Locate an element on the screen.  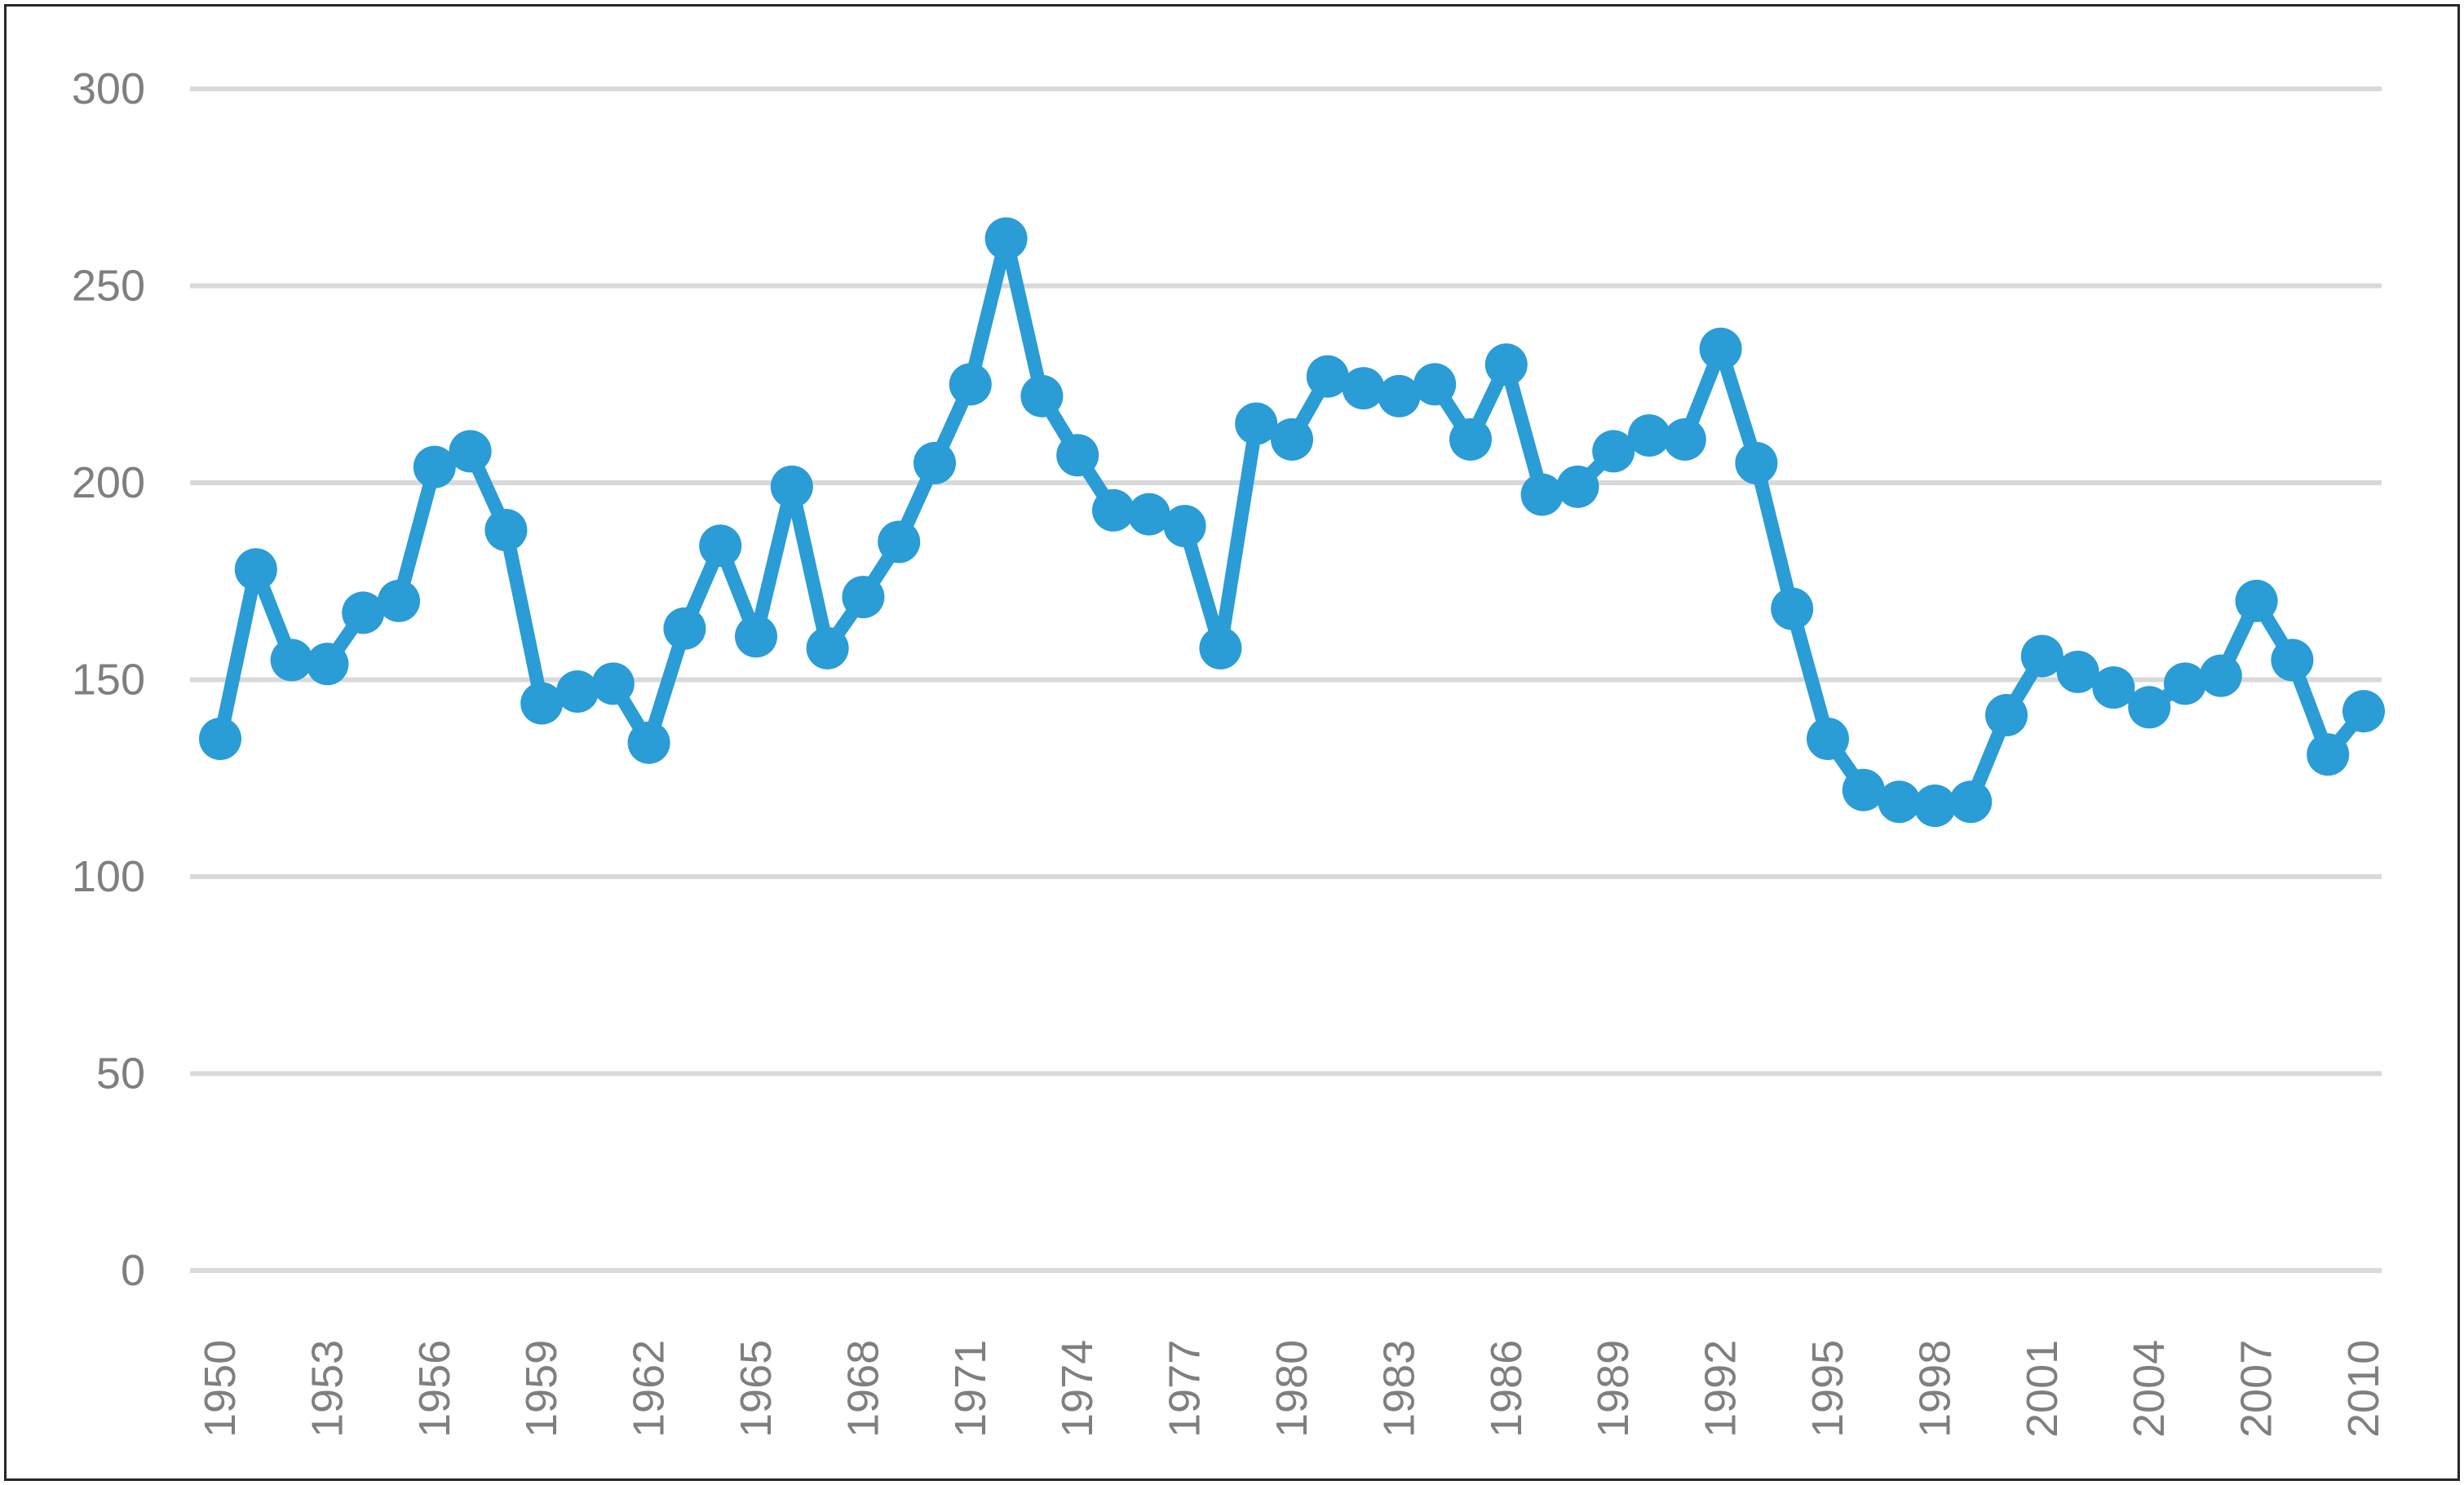
data-point-1998 is located at coordinates (1935, 806).